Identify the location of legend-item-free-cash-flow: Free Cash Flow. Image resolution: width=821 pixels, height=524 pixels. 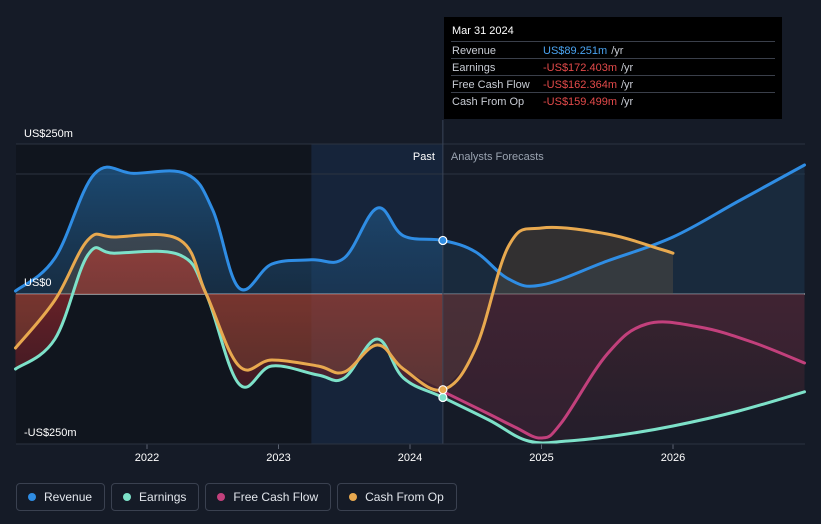
(268, 497).